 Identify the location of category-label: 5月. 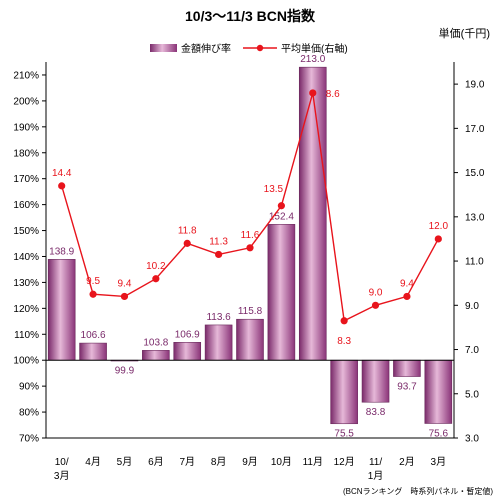
(125, 462).